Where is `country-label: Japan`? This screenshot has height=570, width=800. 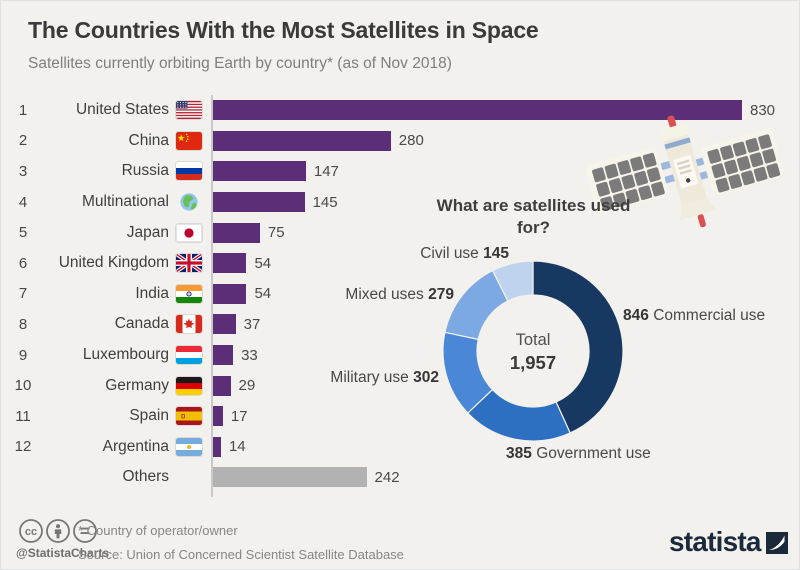 country-label: Japan is located at coordinates (147, 232).